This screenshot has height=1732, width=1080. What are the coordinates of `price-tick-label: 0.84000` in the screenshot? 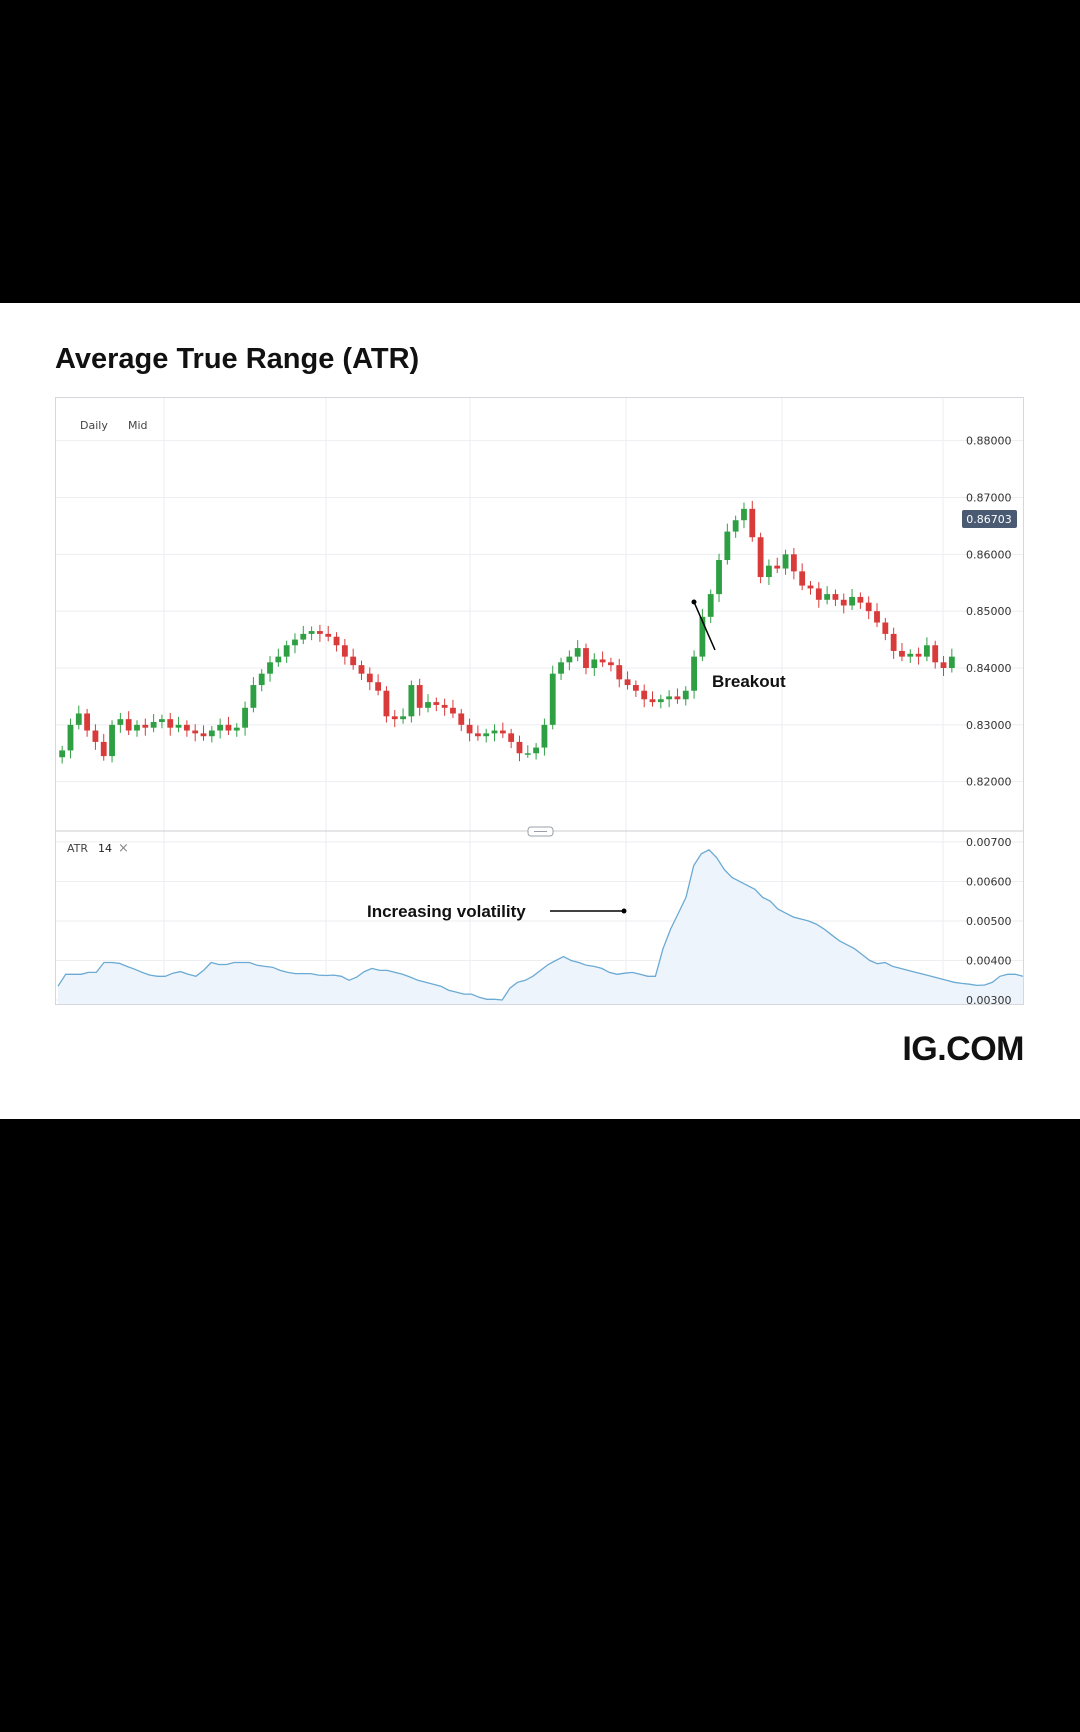 It's located at (989, 668).